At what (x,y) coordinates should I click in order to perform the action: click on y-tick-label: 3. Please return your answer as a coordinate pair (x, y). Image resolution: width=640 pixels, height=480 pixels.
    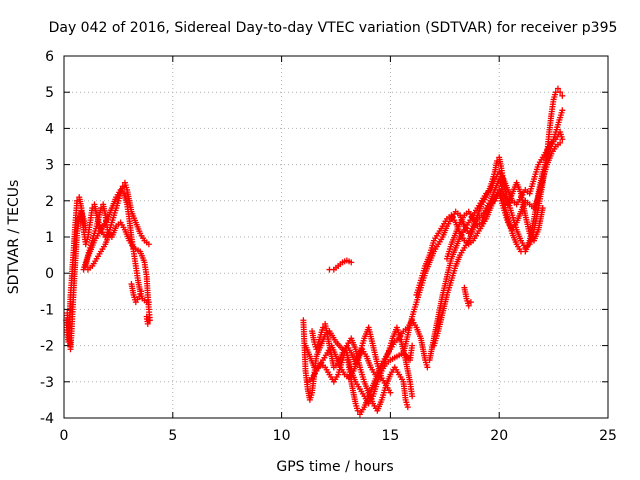
    Looking at the image, I should click on (49, 166).